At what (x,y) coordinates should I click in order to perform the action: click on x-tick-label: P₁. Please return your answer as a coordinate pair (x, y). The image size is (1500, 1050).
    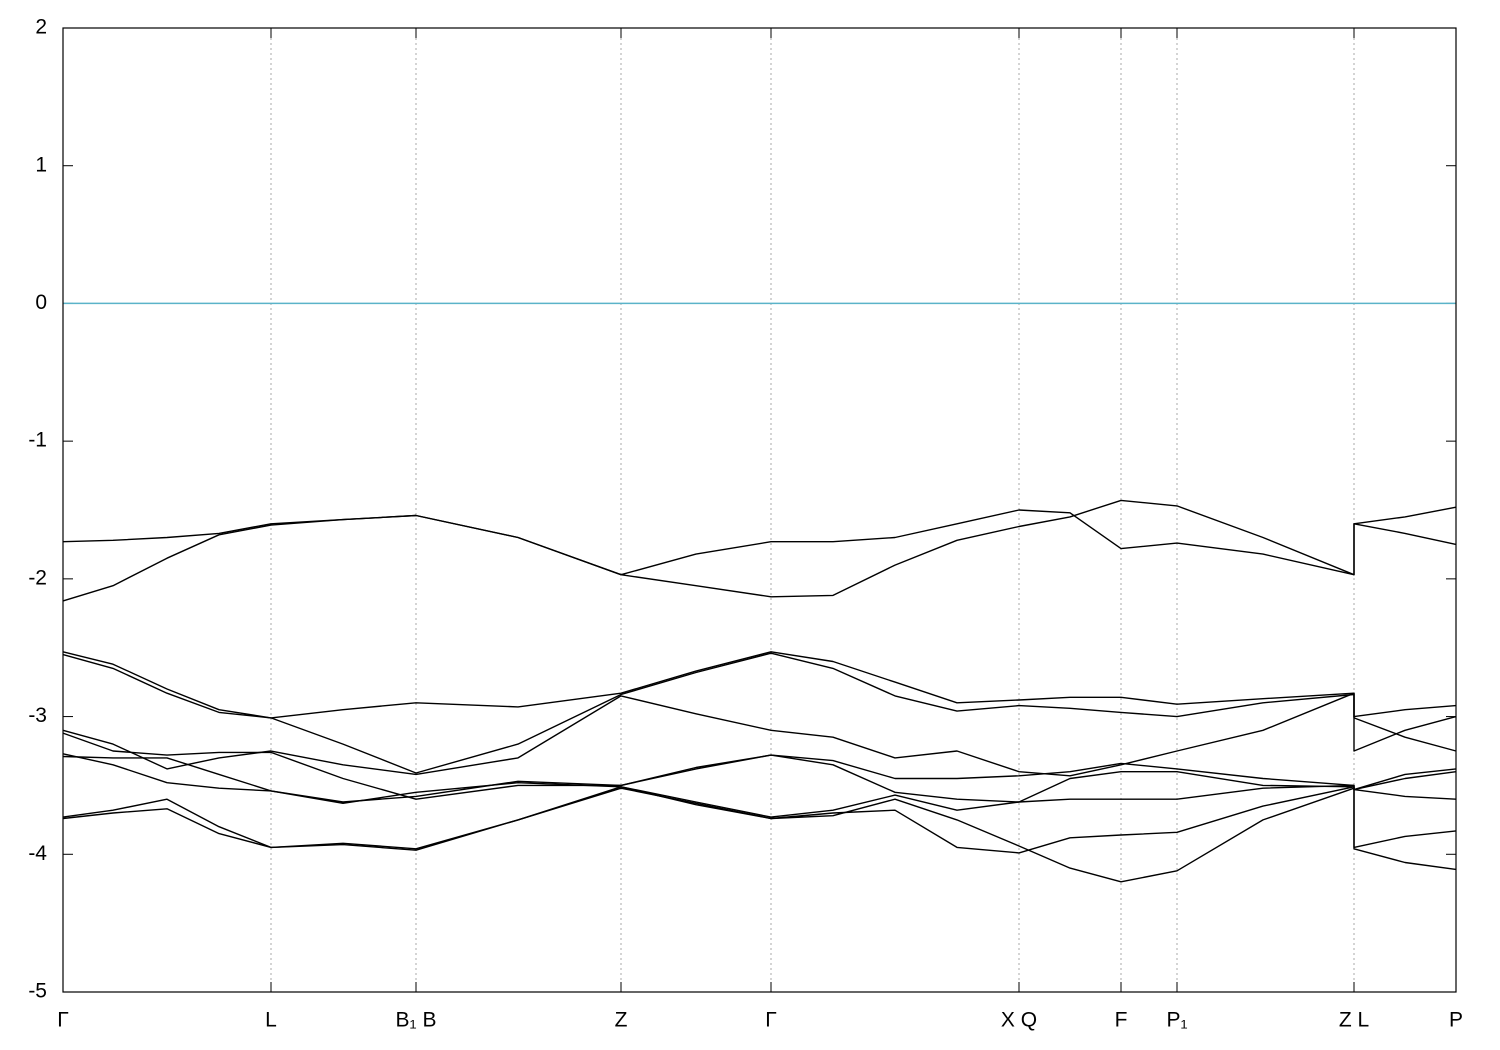
    Looking at the image, I should click on (1176, 1020).